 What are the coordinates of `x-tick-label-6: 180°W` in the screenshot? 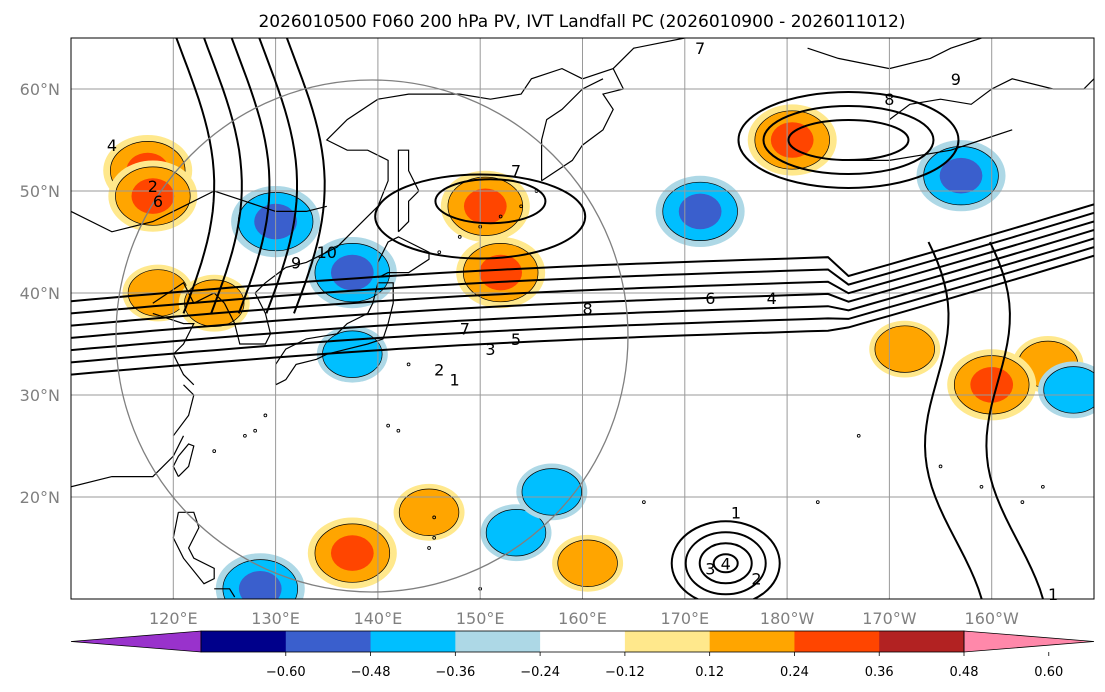 It's located at (787, 618).